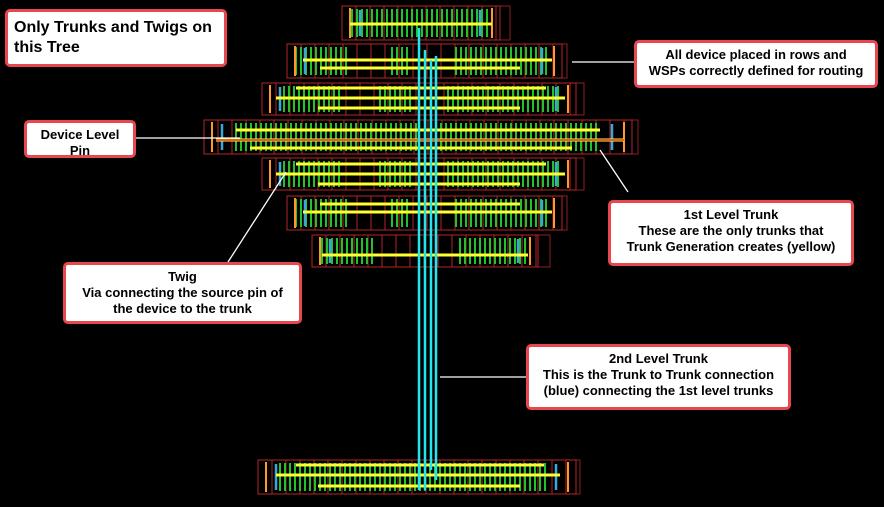 The image size is (884, 507). What do you see at coordinates (113, 27) in the screenshot?
I see `title-line-1: Only Trunks and Twigs on` at bounding box center [113, 27].